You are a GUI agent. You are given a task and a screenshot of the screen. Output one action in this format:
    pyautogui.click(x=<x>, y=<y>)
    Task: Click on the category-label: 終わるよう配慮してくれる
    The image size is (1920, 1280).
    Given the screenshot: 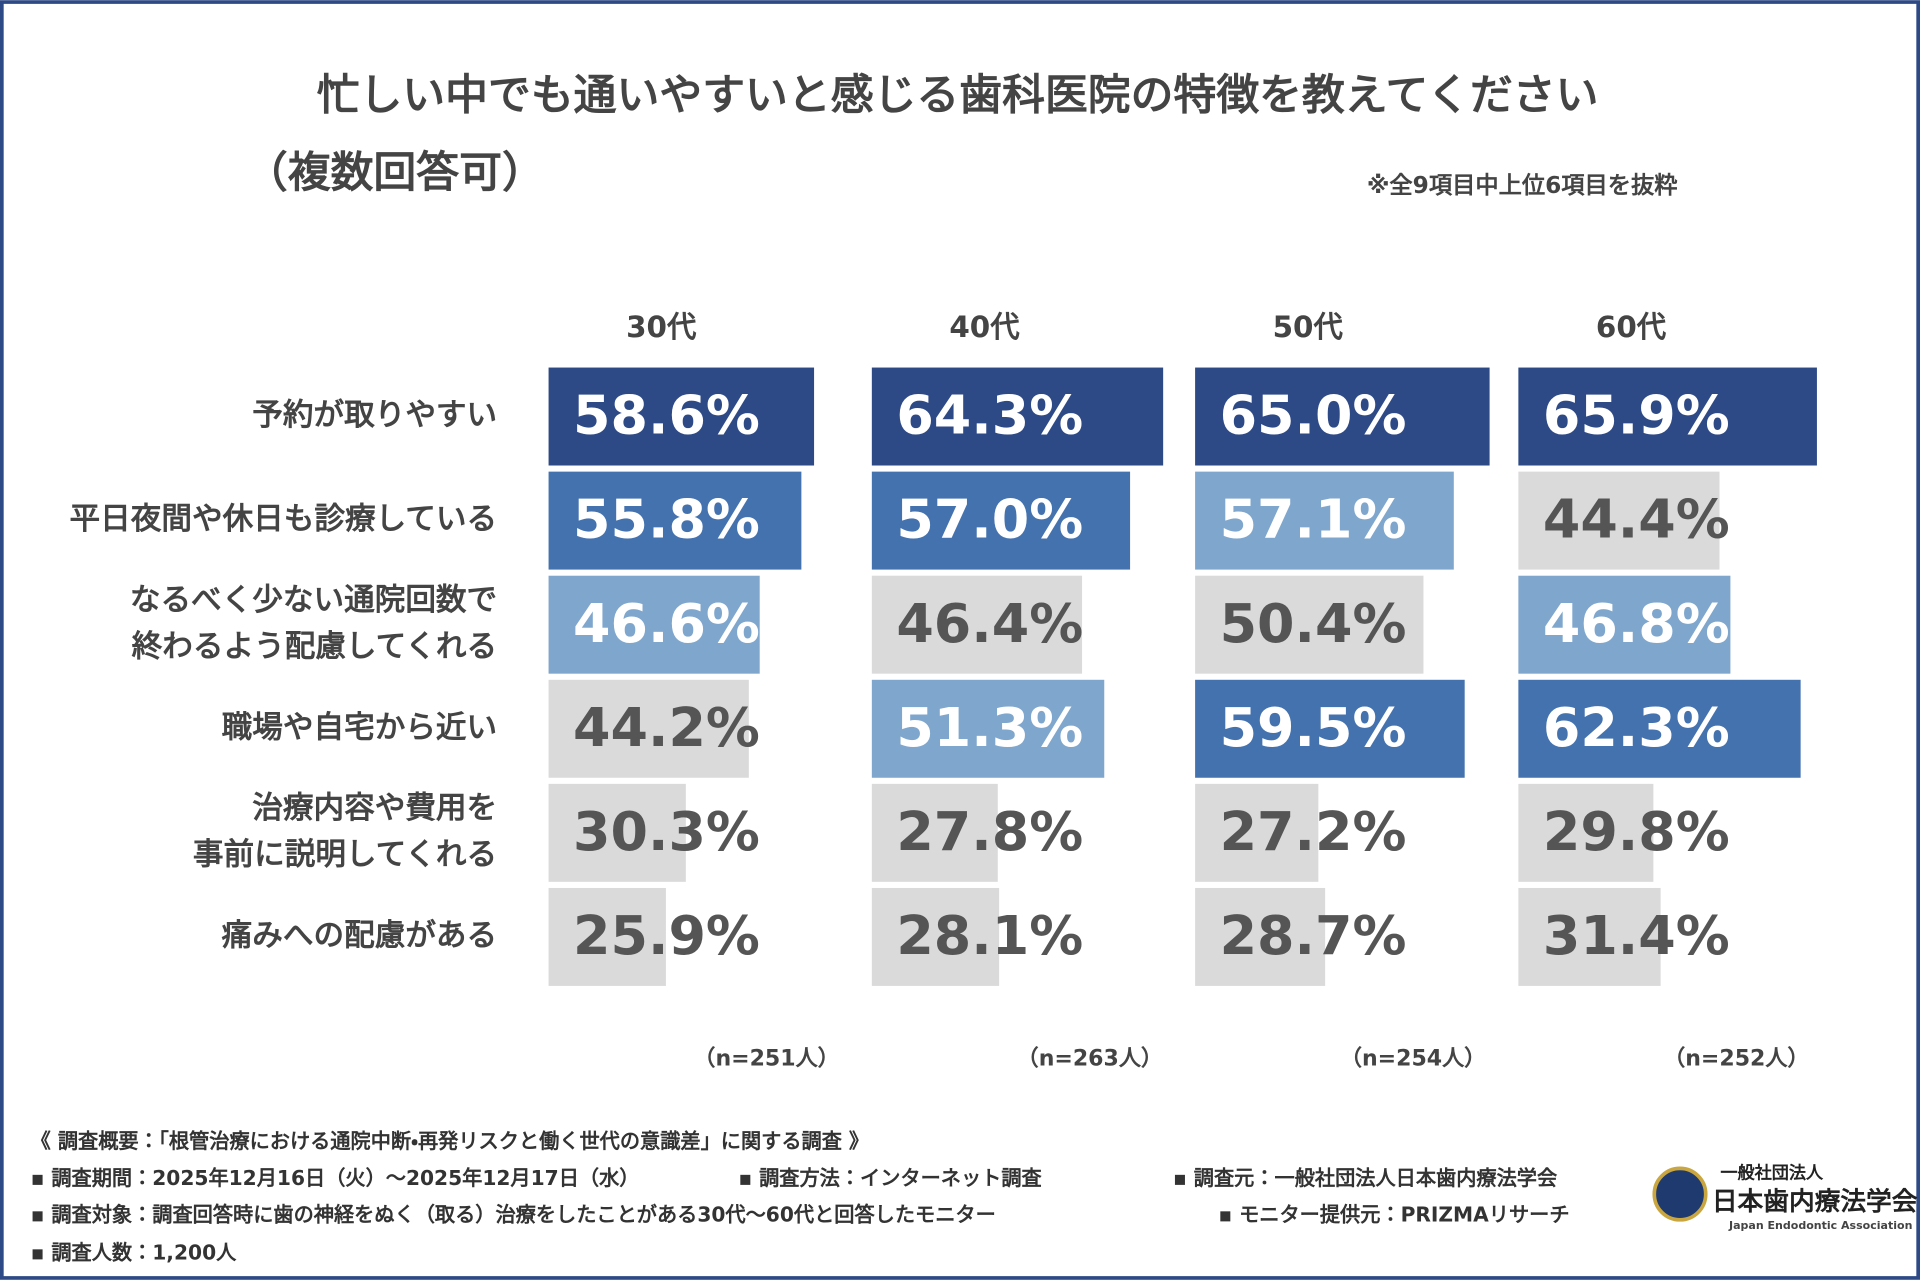 What is the action you would take?
    pyautogui.click(x=314, y=646)
    